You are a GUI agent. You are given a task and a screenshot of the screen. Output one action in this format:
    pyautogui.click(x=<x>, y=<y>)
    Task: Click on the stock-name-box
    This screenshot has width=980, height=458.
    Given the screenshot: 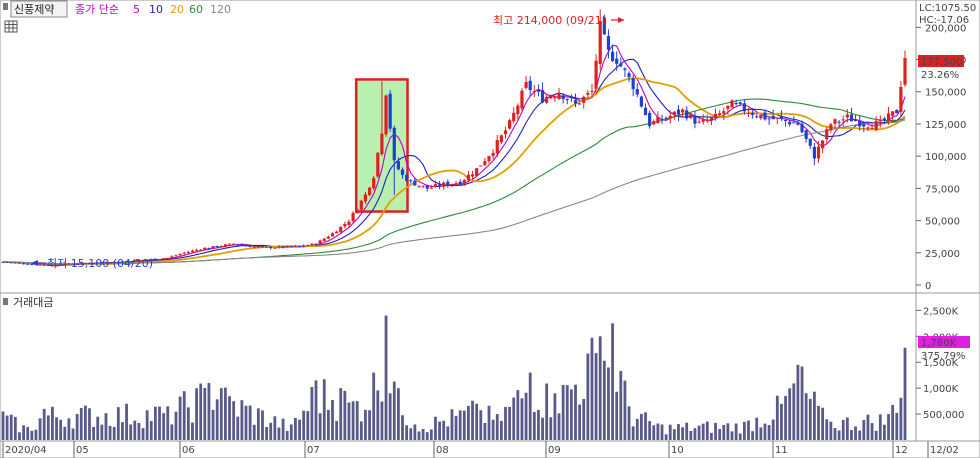 What is the action you would take?
    pyautogui.click(x=39, y=9)
    